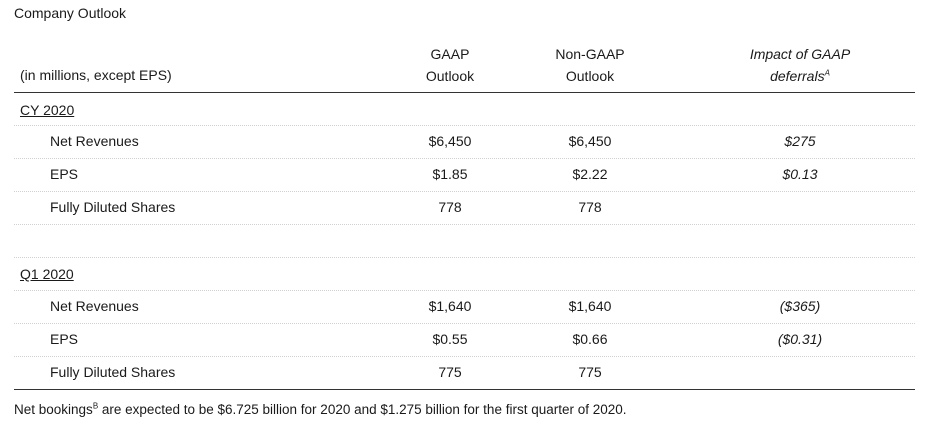  What do you see at coordinates (450, 174) in the screenshot?
I see `gaap-value: $1.85` at bounding box center [450, 174].